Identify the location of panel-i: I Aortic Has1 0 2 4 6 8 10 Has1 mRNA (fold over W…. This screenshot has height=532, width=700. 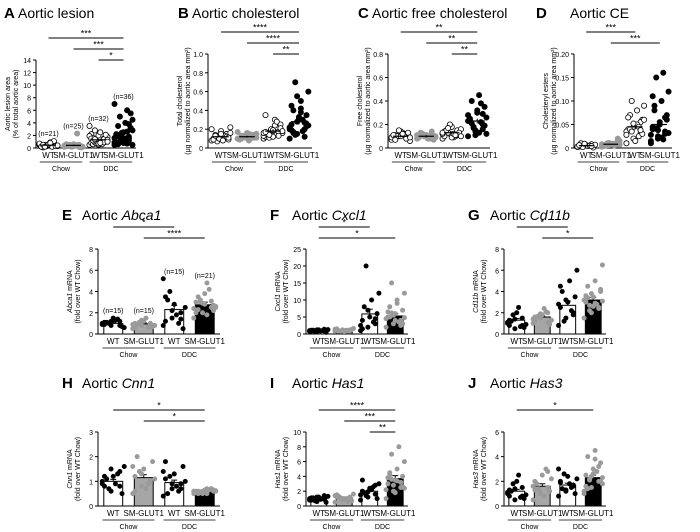
(343, 453).